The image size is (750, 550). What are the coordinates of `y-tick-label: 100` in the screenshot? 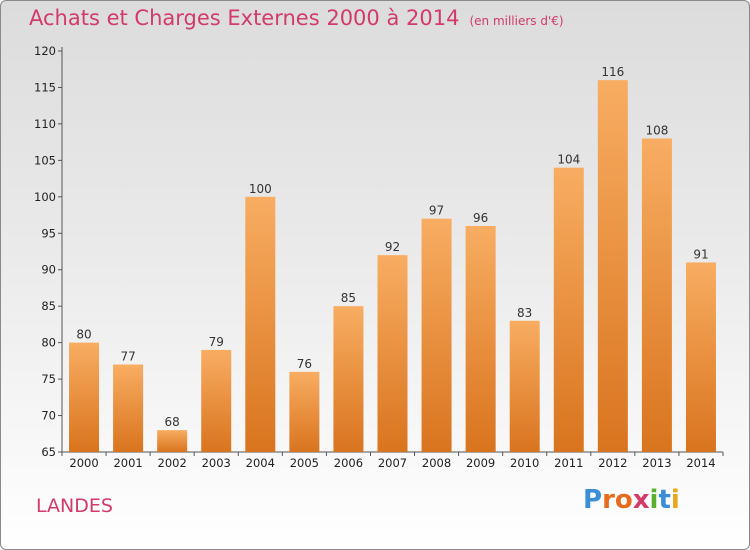 It's located at (45, 197).